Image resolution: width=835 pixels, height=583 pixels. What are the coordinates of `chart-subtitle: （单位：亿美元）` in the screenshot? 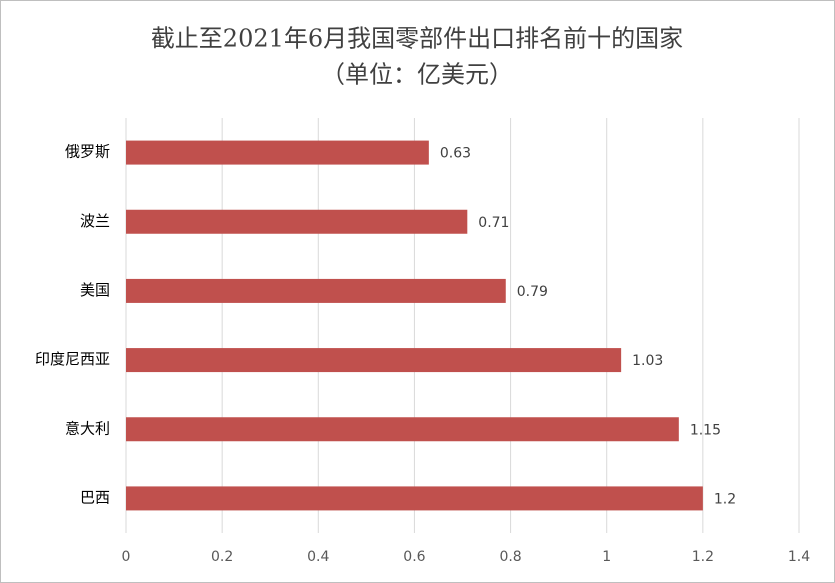 It's located at (417, 75).